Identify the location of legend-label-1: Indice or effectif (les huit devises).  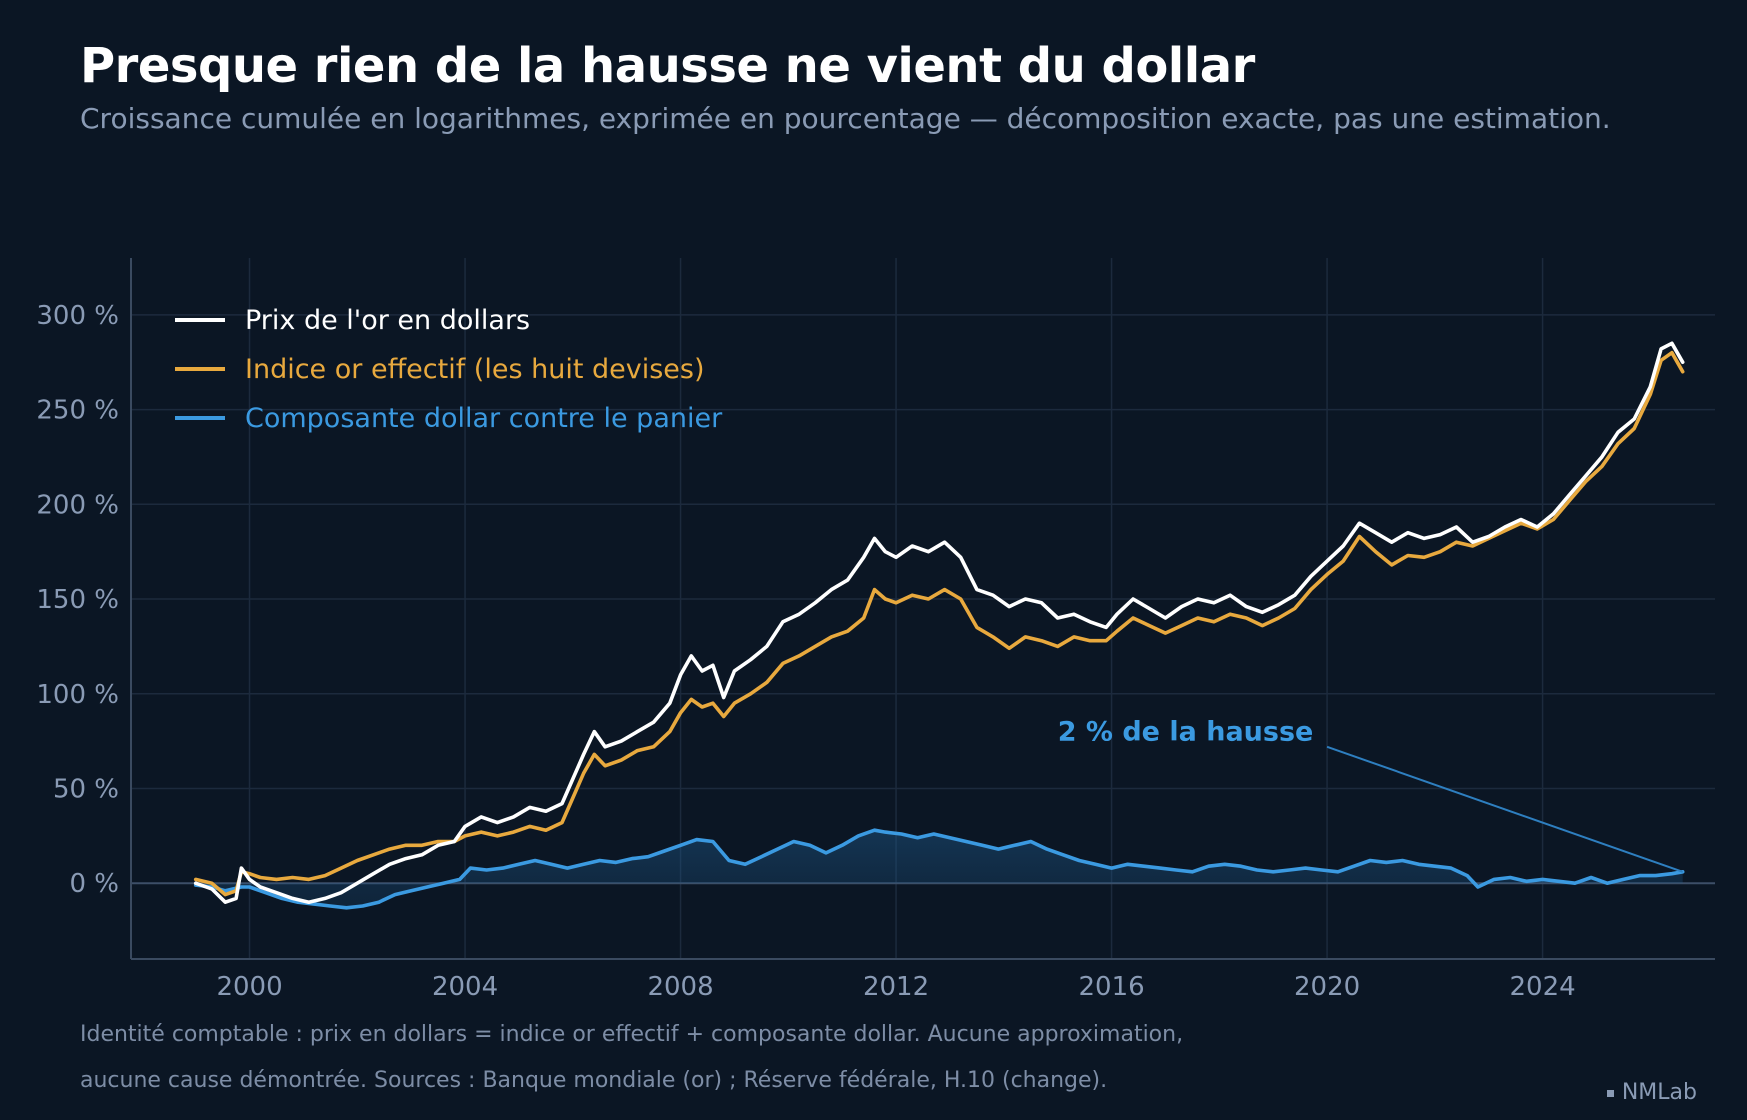
(475, 369).